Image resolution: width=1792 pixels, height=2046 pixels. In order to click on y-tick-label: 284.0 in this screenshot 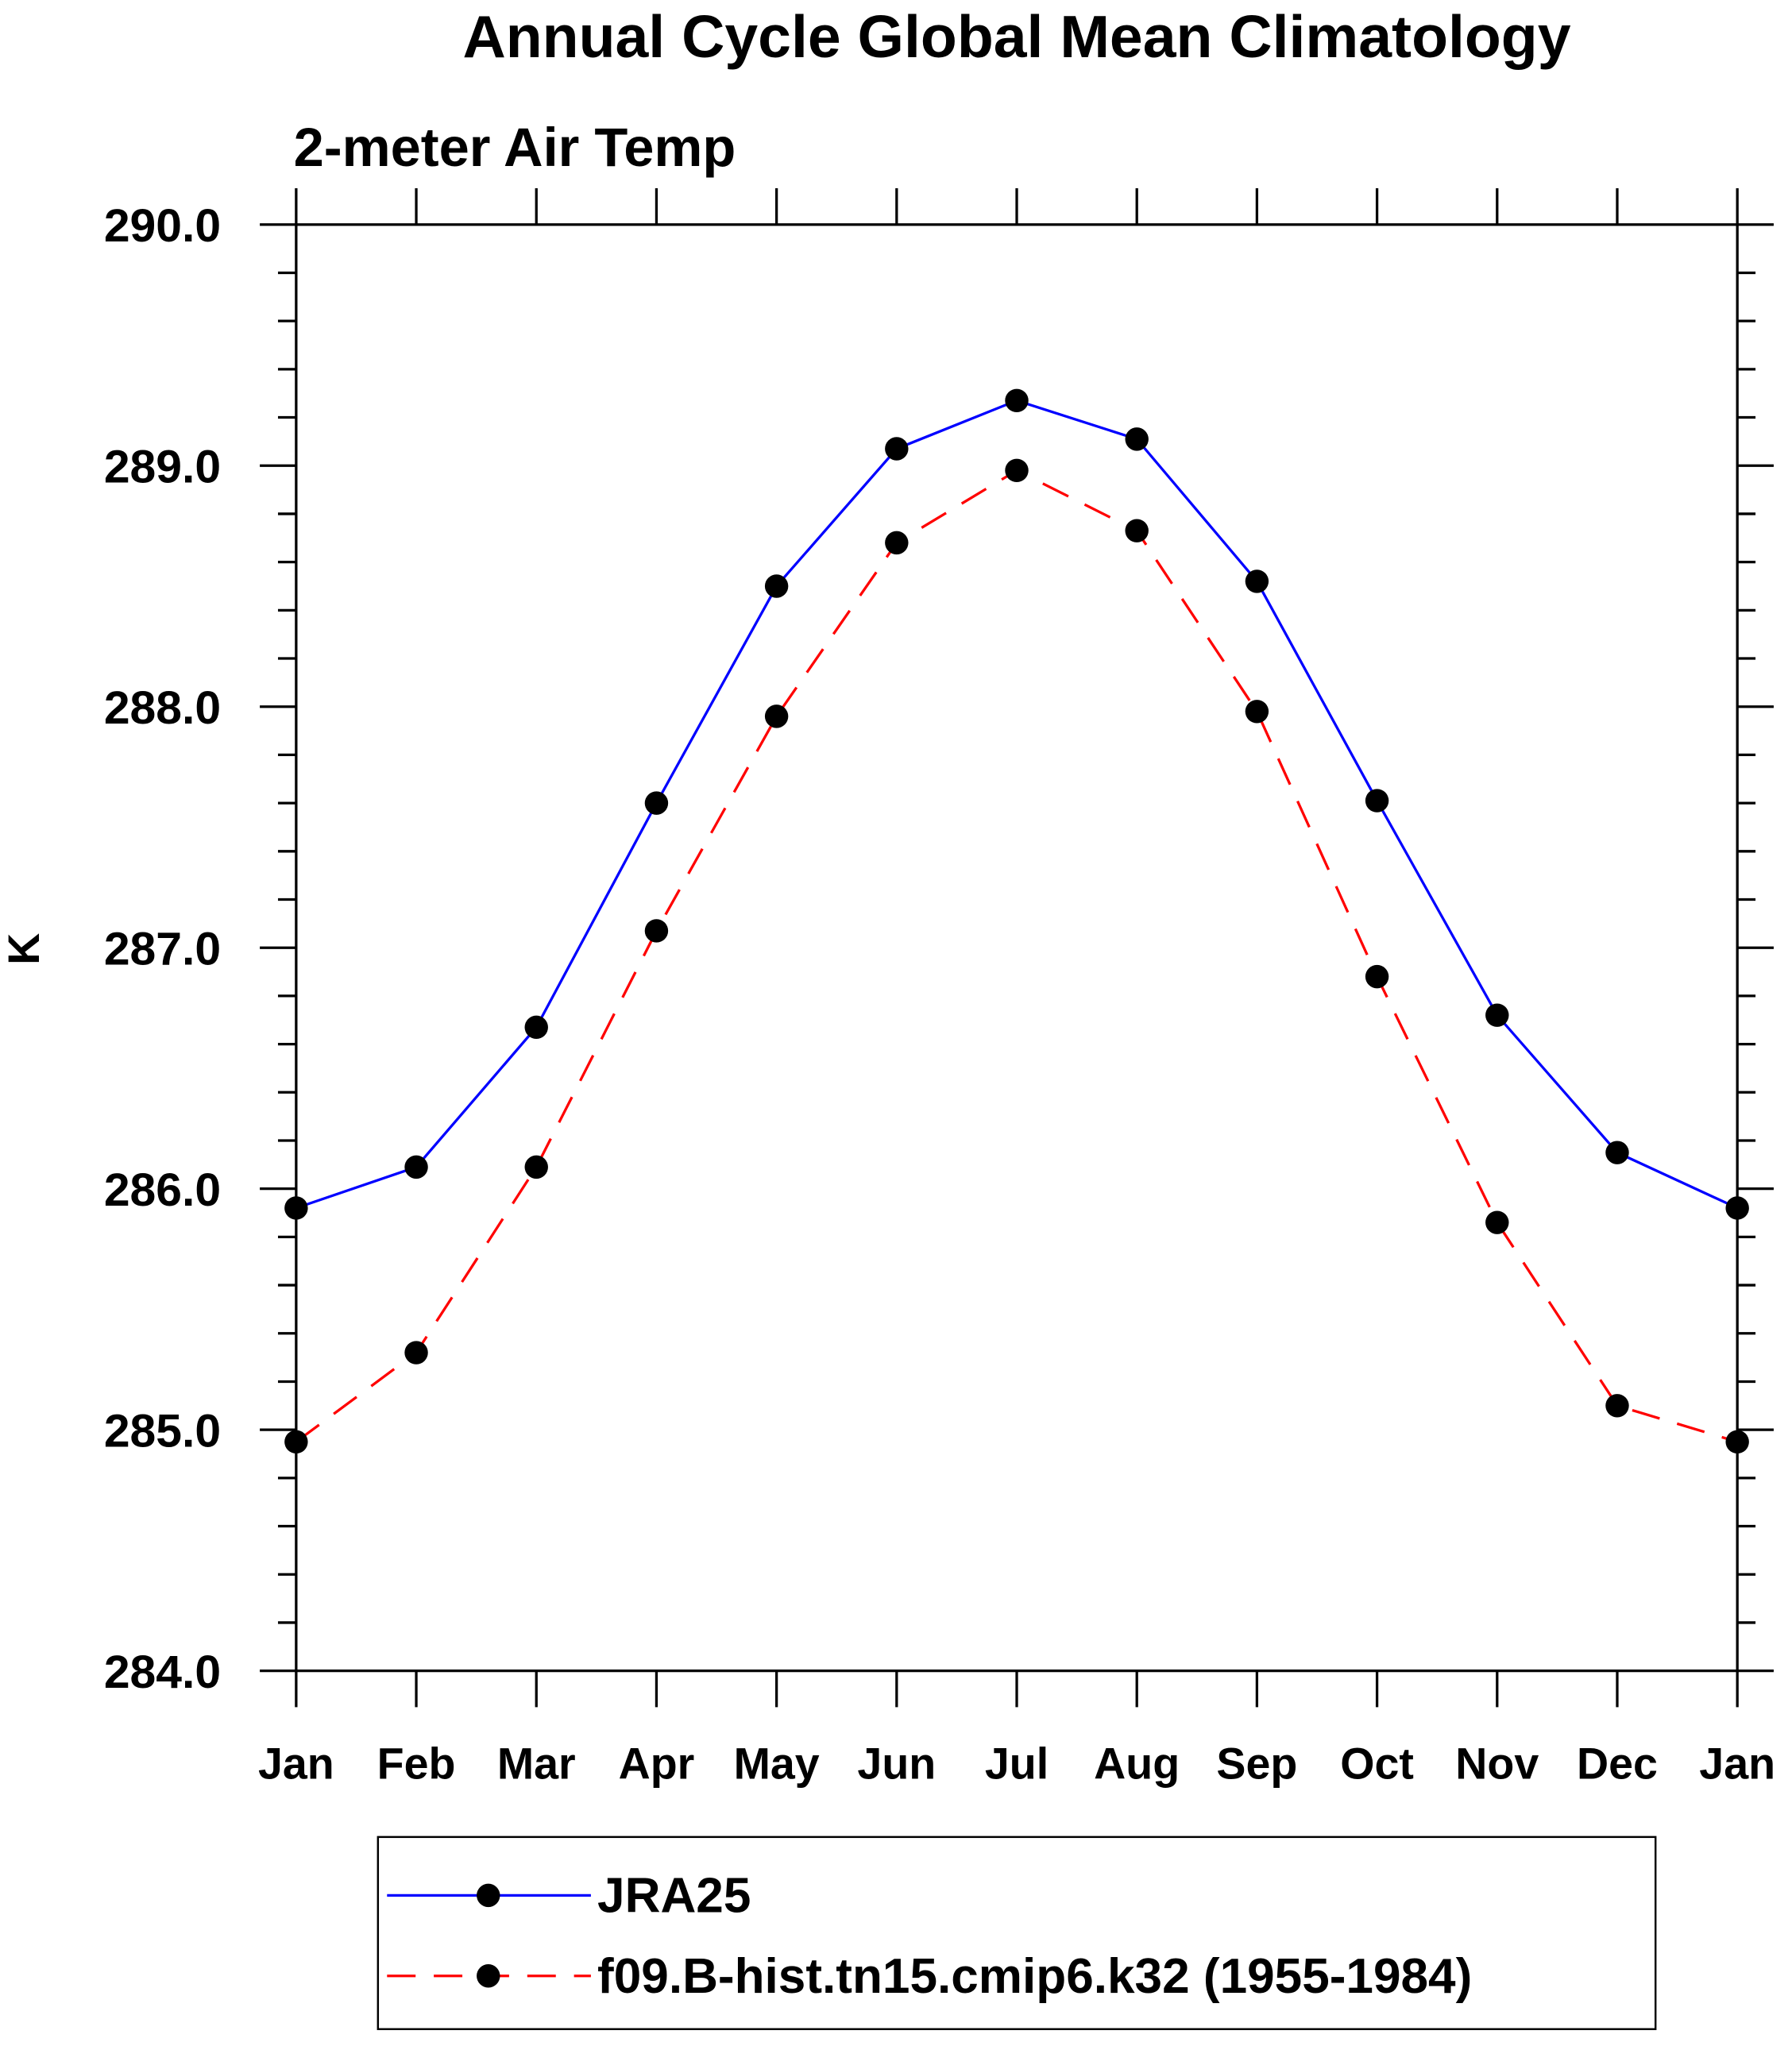, I will do `click(162, 1672)`.